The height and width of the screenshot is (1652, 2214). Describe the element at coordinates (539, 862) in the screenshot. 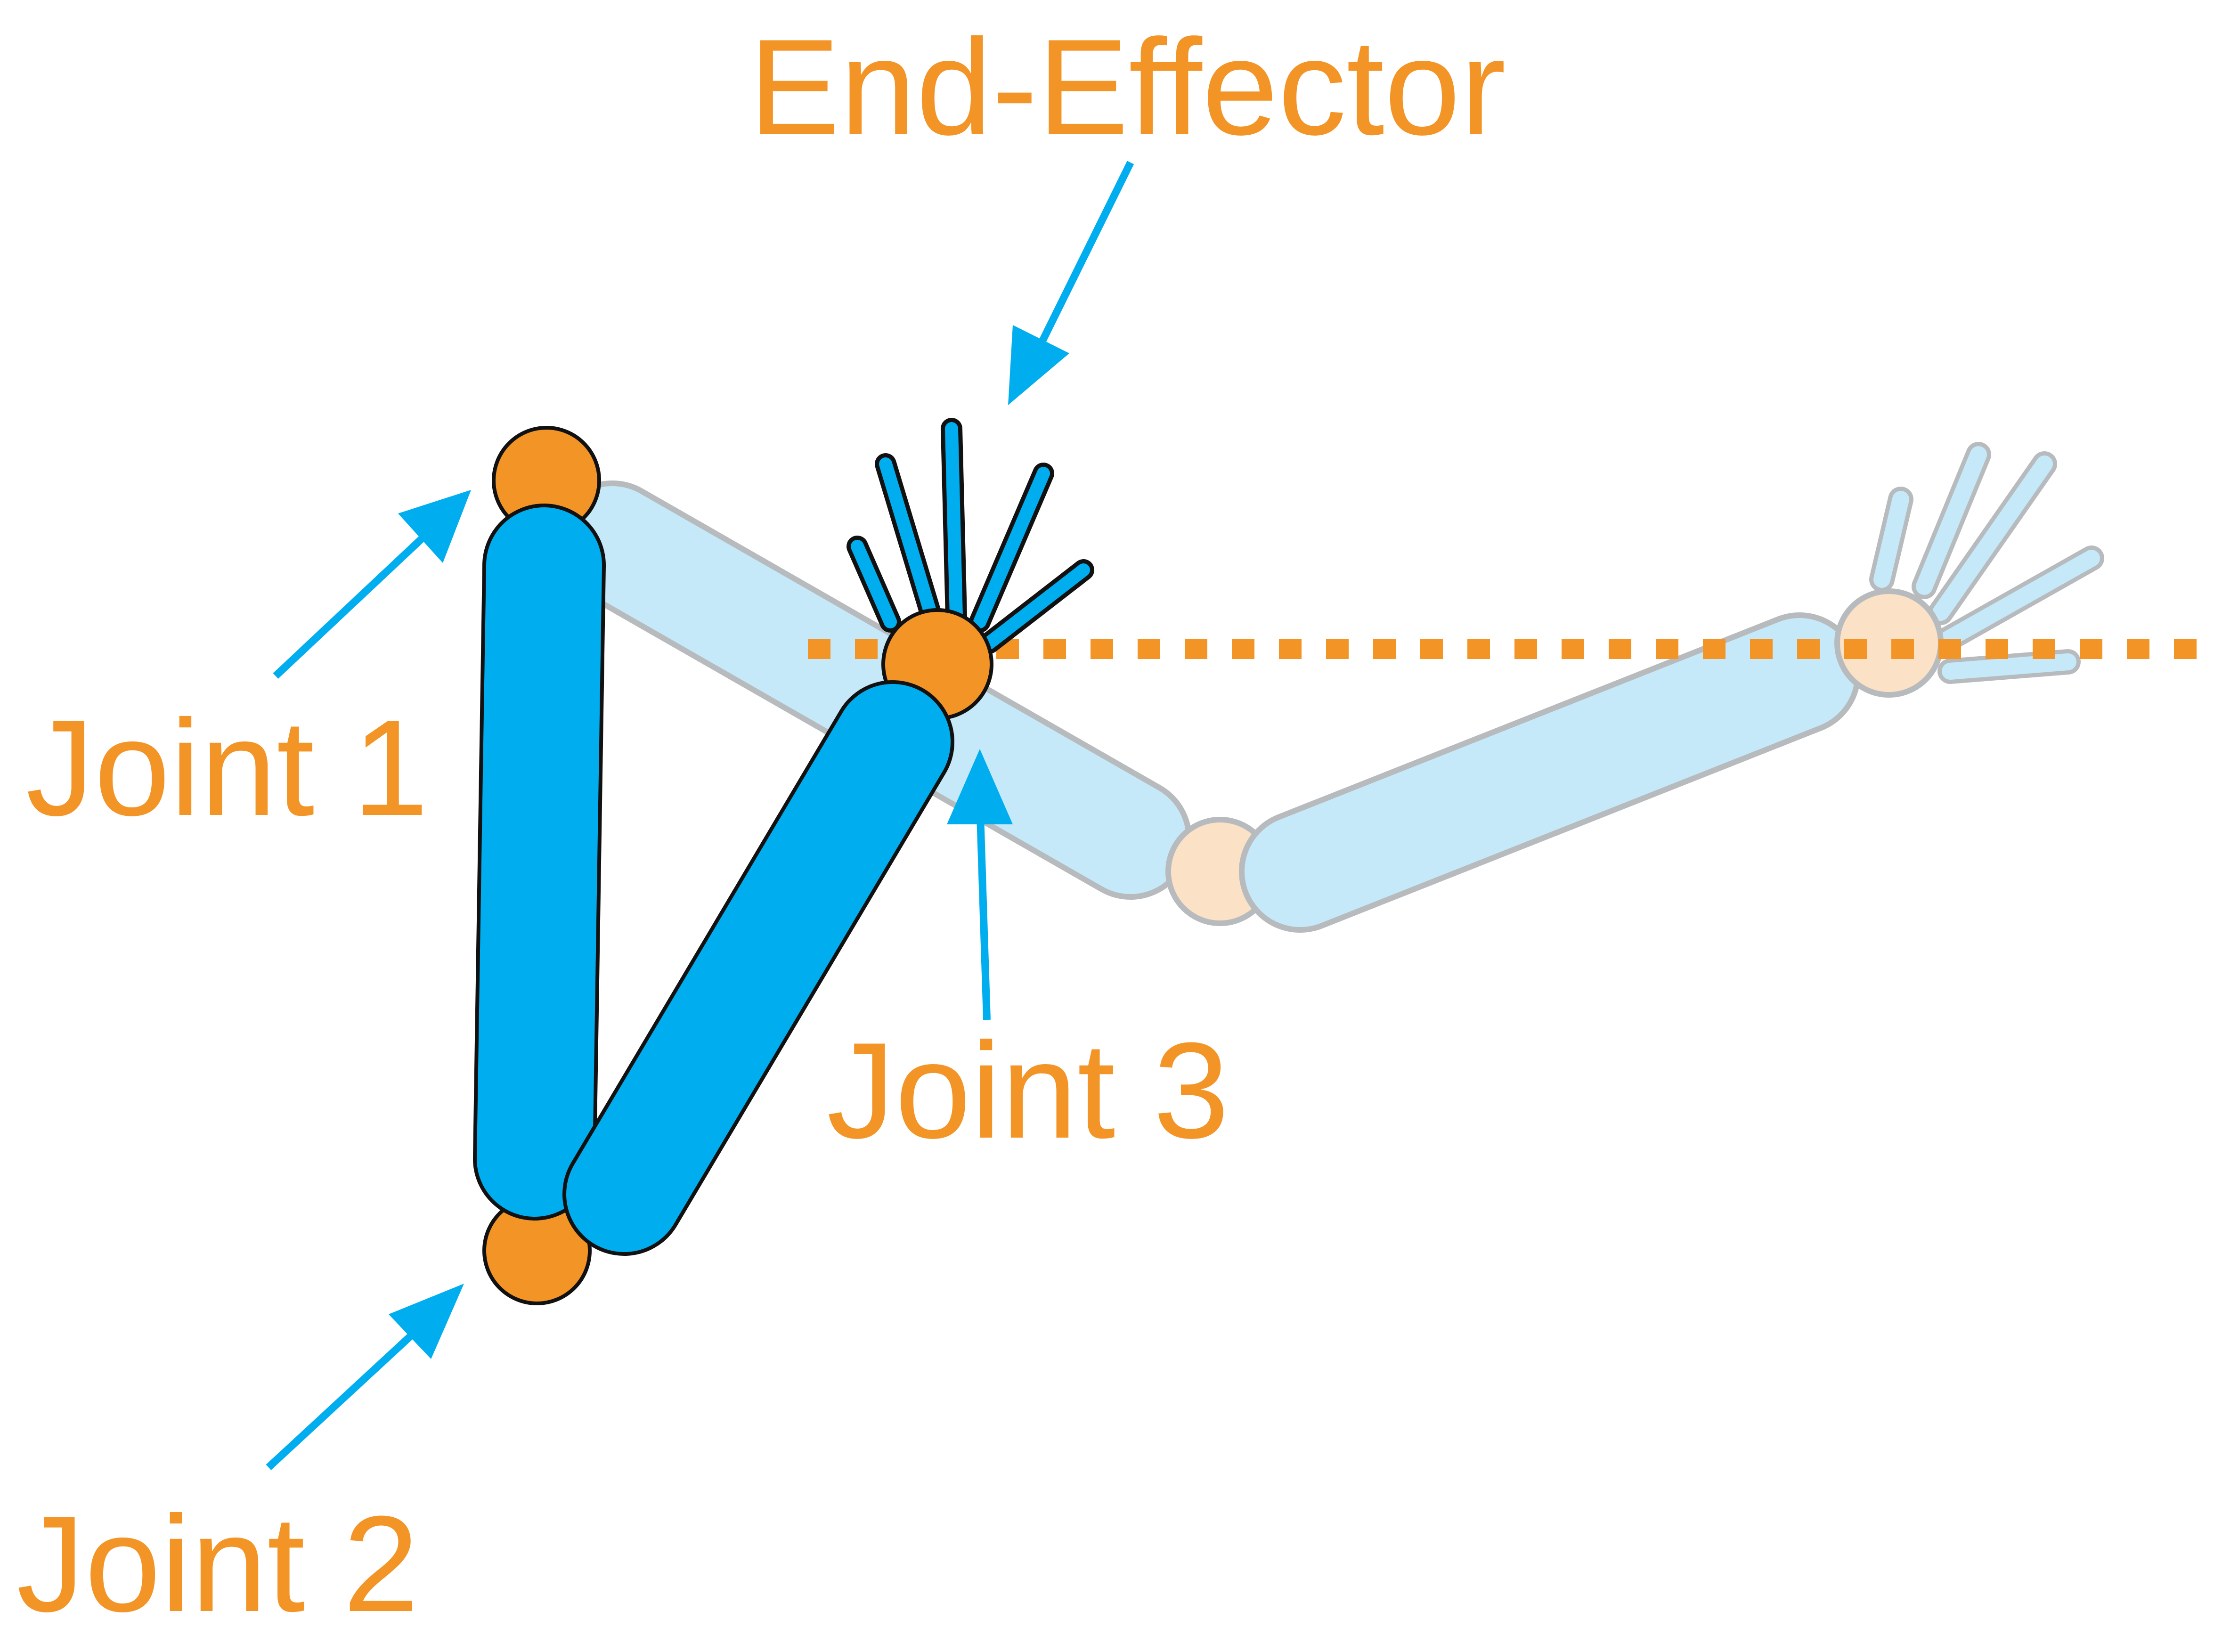

I see `link-1-fill` at that location.